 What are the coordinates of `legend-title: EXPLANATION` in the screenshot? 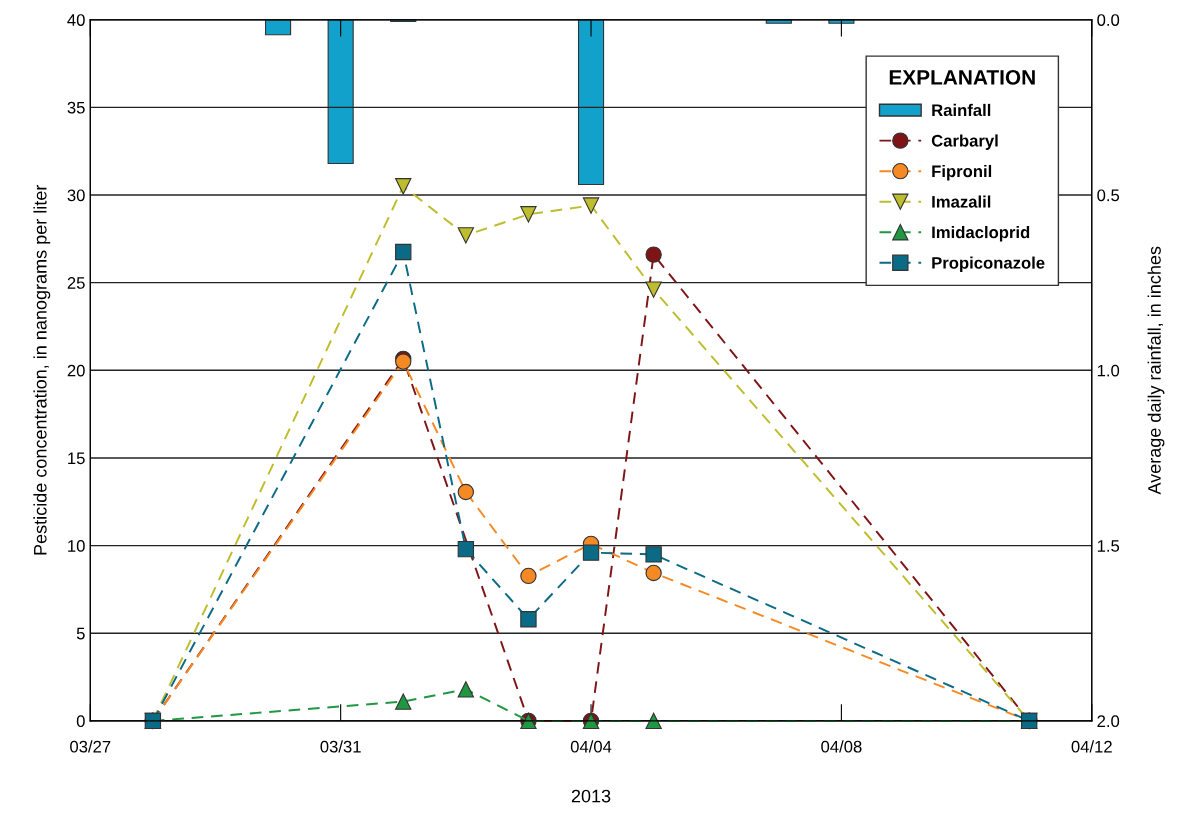 It's located at (962, 77).